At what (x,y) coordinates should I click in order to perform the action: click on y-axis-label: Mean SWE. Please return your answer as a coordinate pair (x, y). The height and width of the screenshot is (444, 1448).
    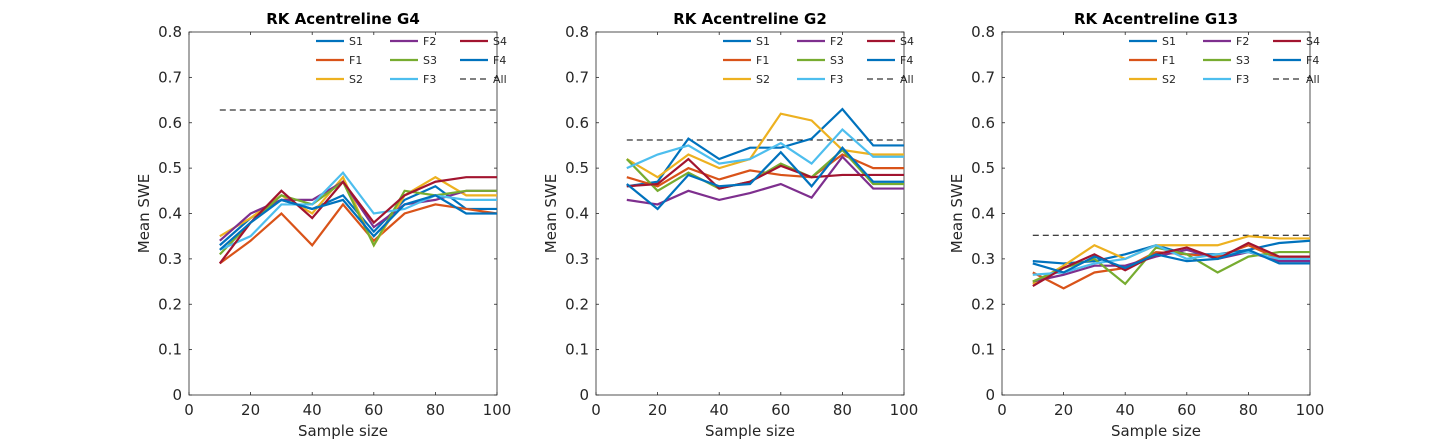
    Looking at the image, I should click on (144, 213).